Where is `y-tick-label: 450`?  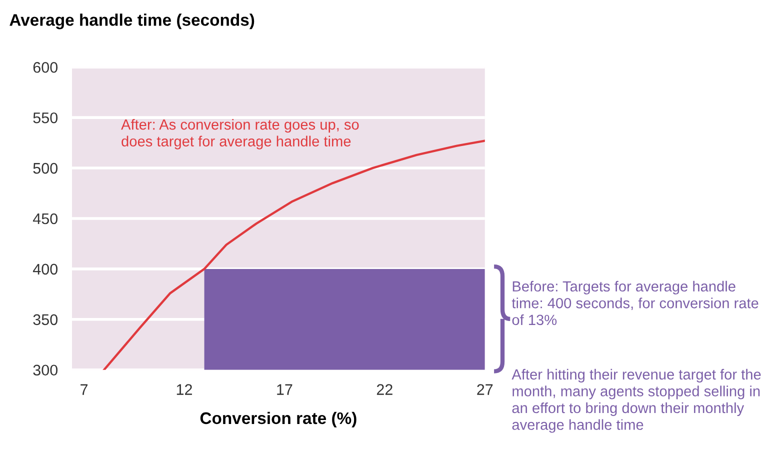
y-tick-label: 450 is located at coordinates (45, 218).